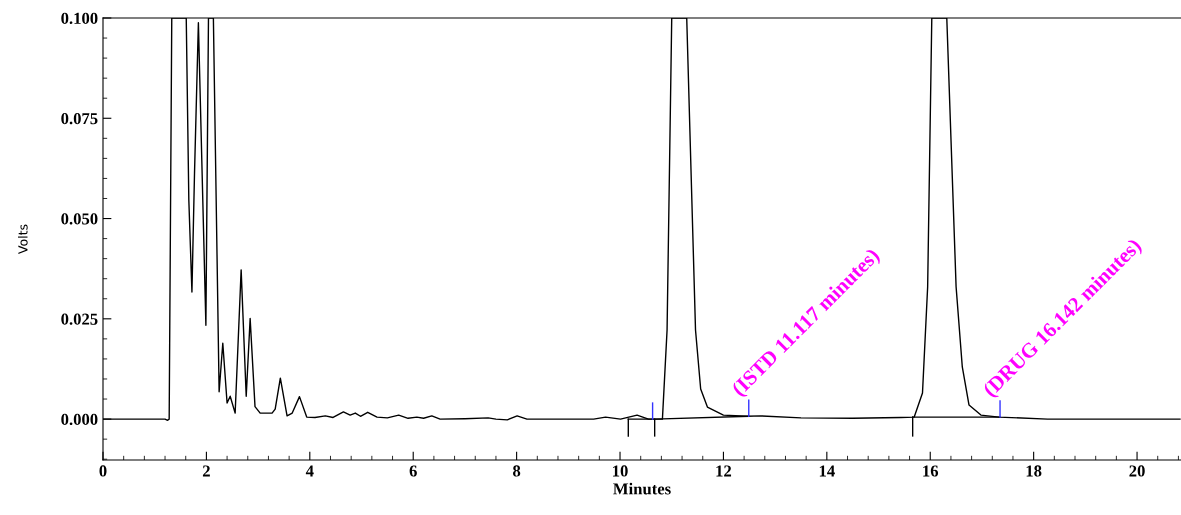  I want to click on x-tick-label: 2, so click(206, 471).